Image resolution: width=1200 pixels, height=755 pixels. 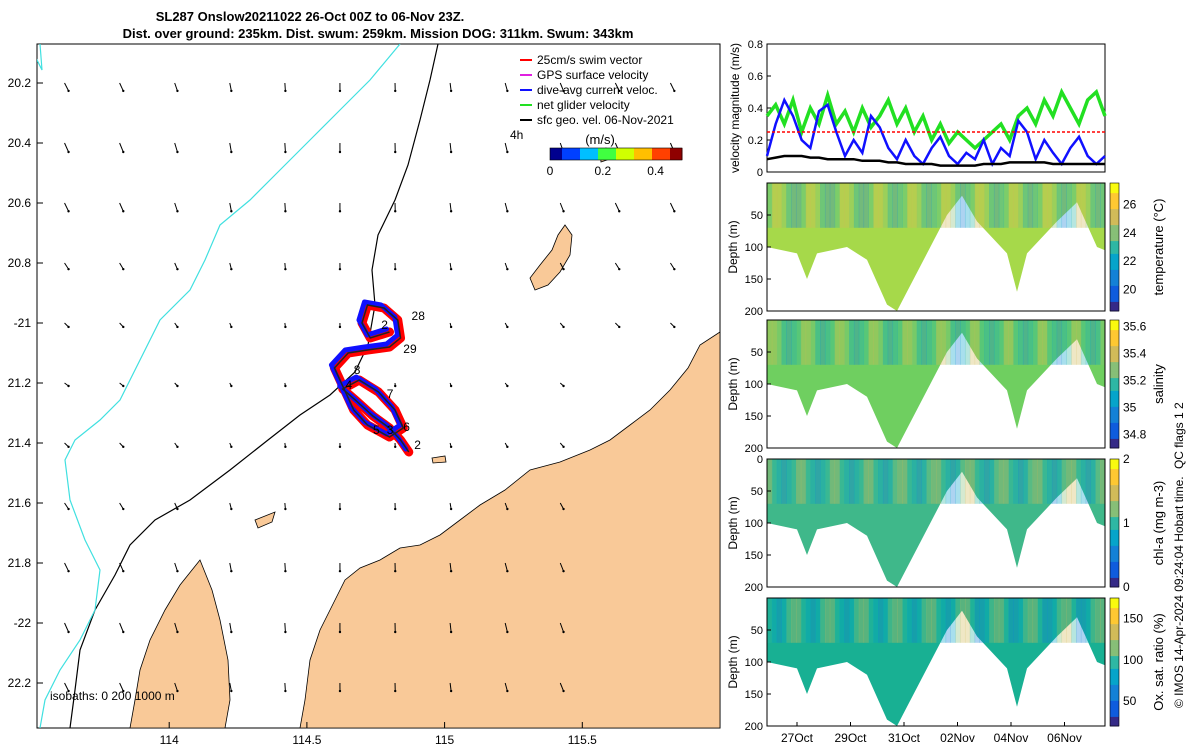 I want to click on legend-entry: sfc geo. vel. 06-Nov-2021, so click(x=605, y=120).